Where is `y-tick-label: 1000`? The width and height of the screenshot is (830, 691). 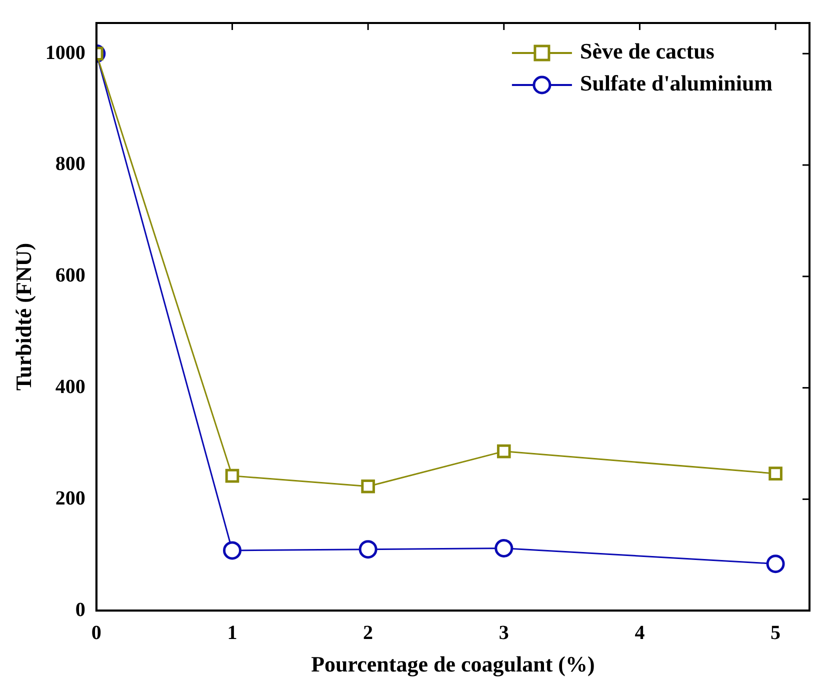
y-tick-label: 1000 is located at coordinates (65, 53).